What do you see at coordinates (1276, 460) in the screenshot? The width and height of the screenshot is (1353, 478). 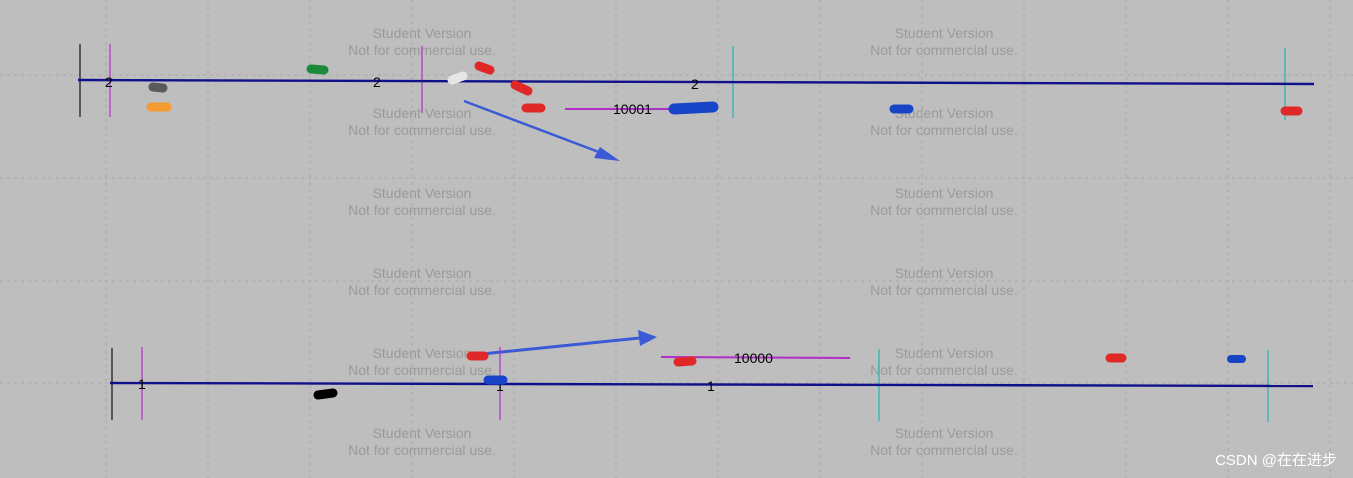 I see `credit-watermark: CSDN @在在进步` at bounding box center [1276, 460].